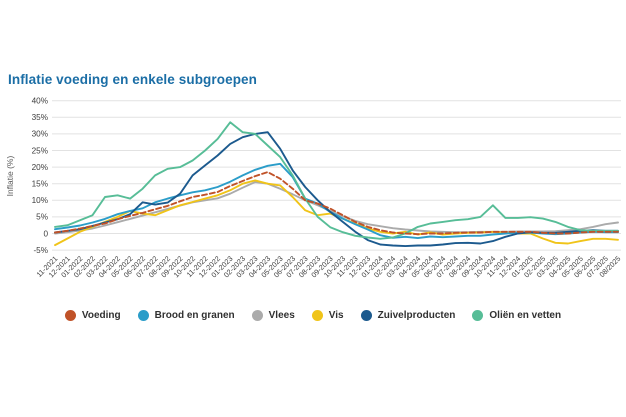  I want to click on legend-item-vis: Vis, so click(327, 315).